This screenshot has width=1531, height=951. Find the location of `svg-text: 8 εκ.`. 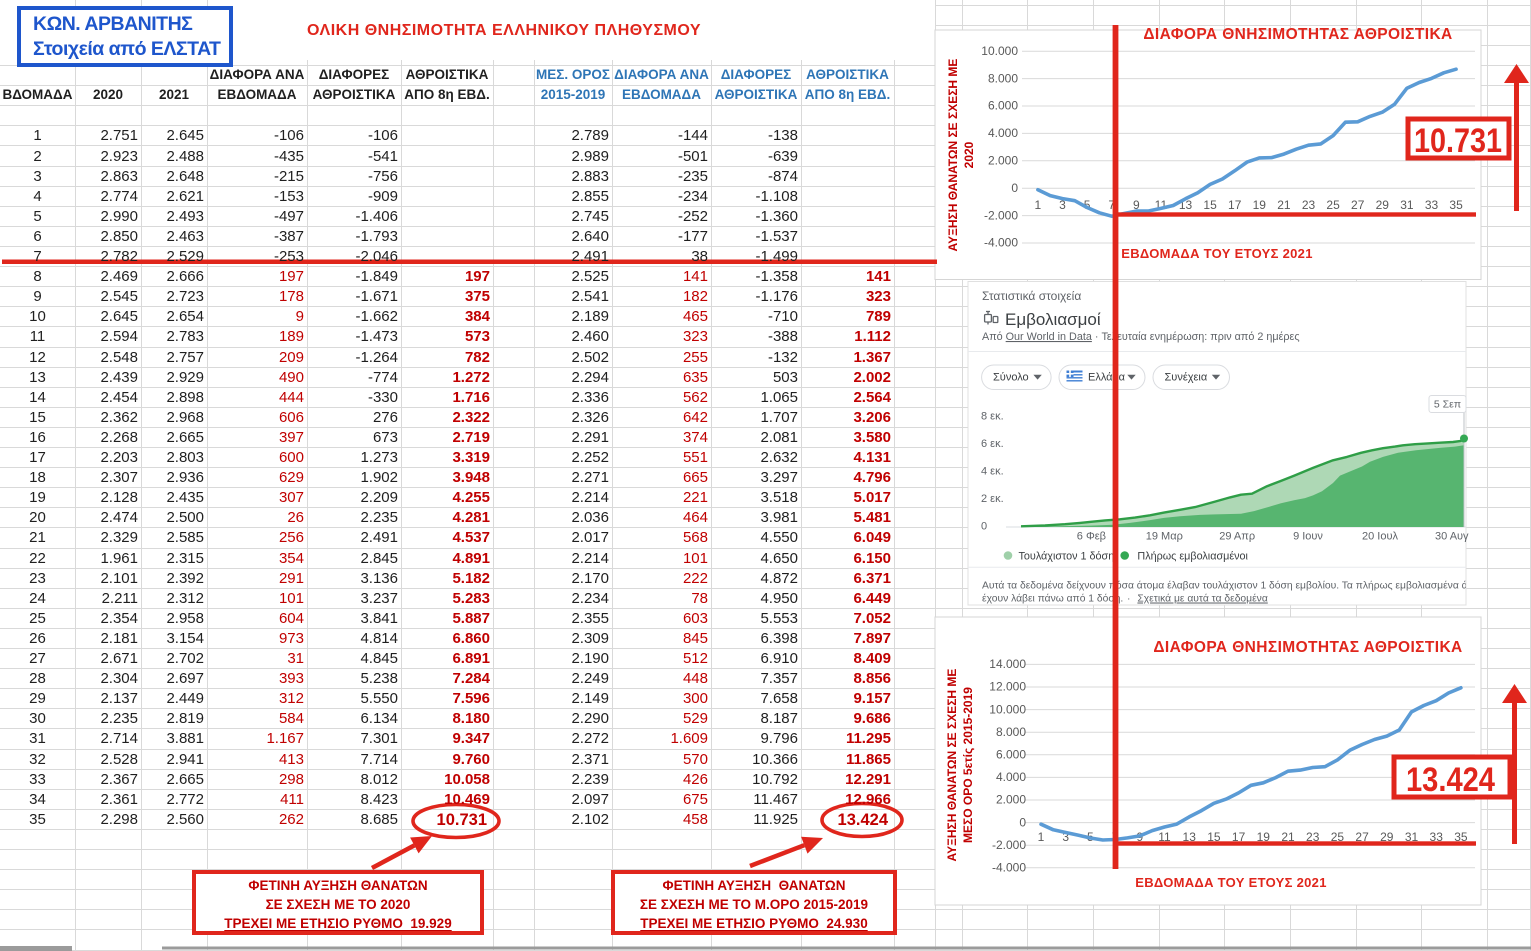

svg-text: 8 εκ. is located at coordinates (992, 416).